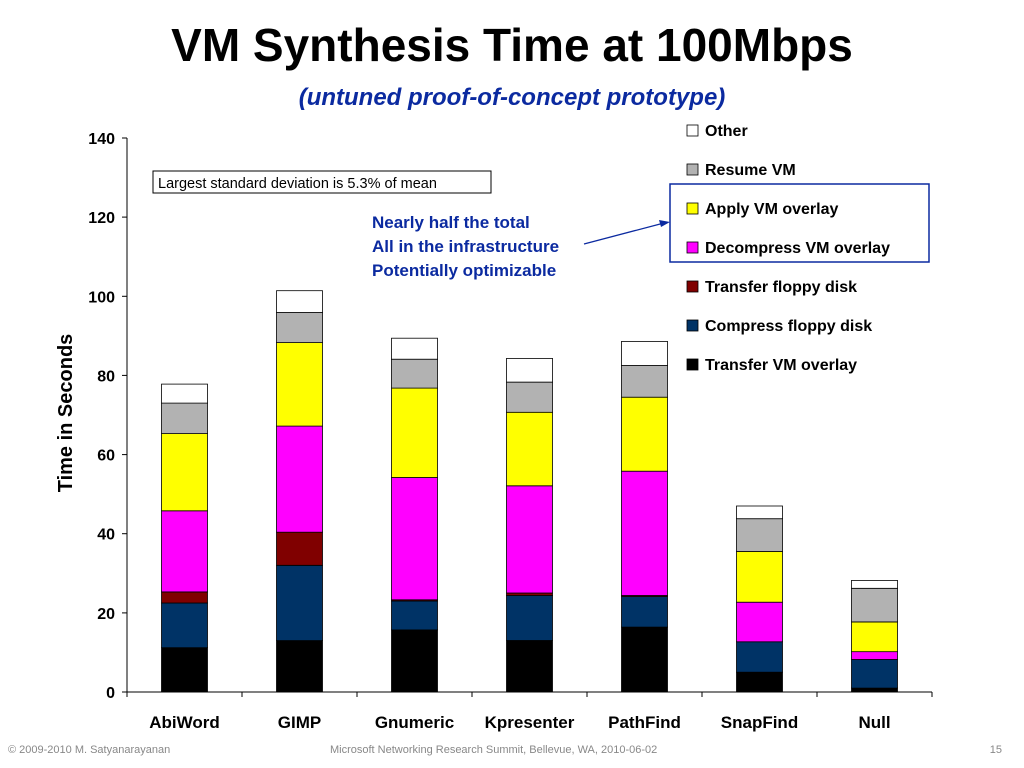  What do you see at coordinates (771, 209) in the screenshot?
I see `legend-label: Apply VM overlay` at bounding box center [771, 209].